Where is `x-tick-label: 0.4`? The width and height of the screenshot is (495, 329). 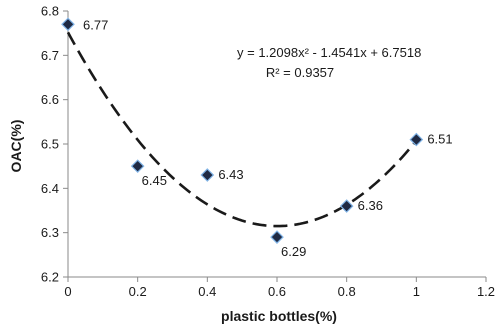 x-tick-label: 0.4 is located at coordinates (207, 291).